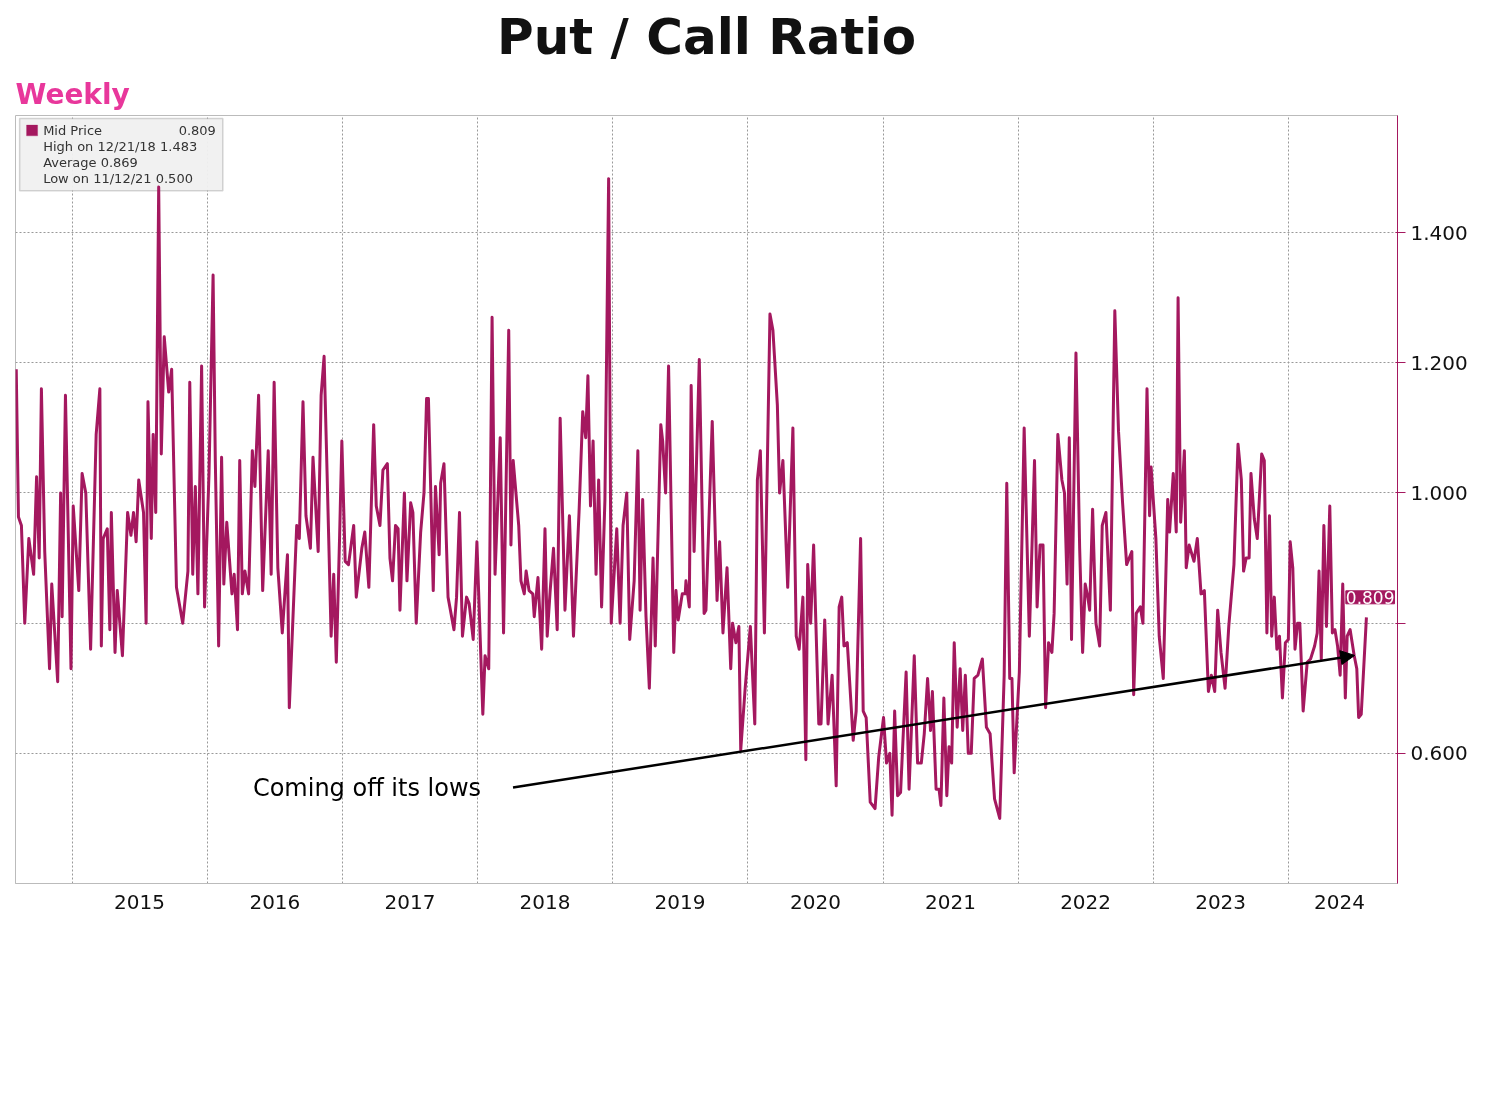 This screenshot has height=1119, width=1501. What do you see at coordinates (90, 163) in the screenshot?
I see `annotation: Average 0.869` at bounding box center [90, 163].